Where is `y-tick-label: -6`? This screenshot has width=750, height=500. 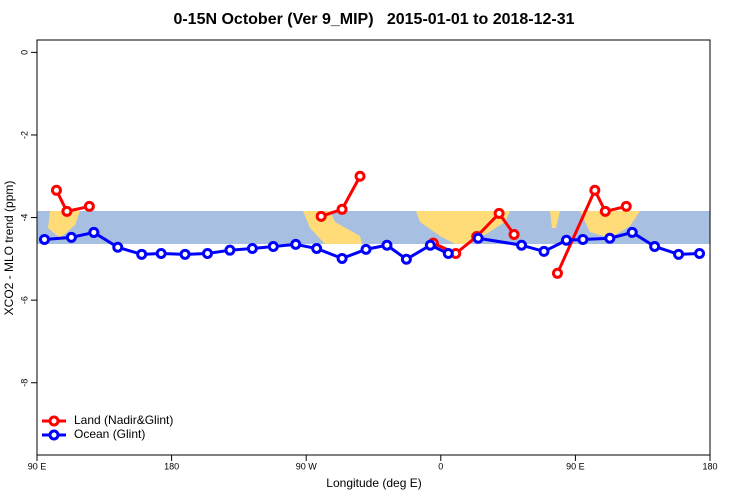 y-tick-label: -6 is located at coordinates (24, 300).